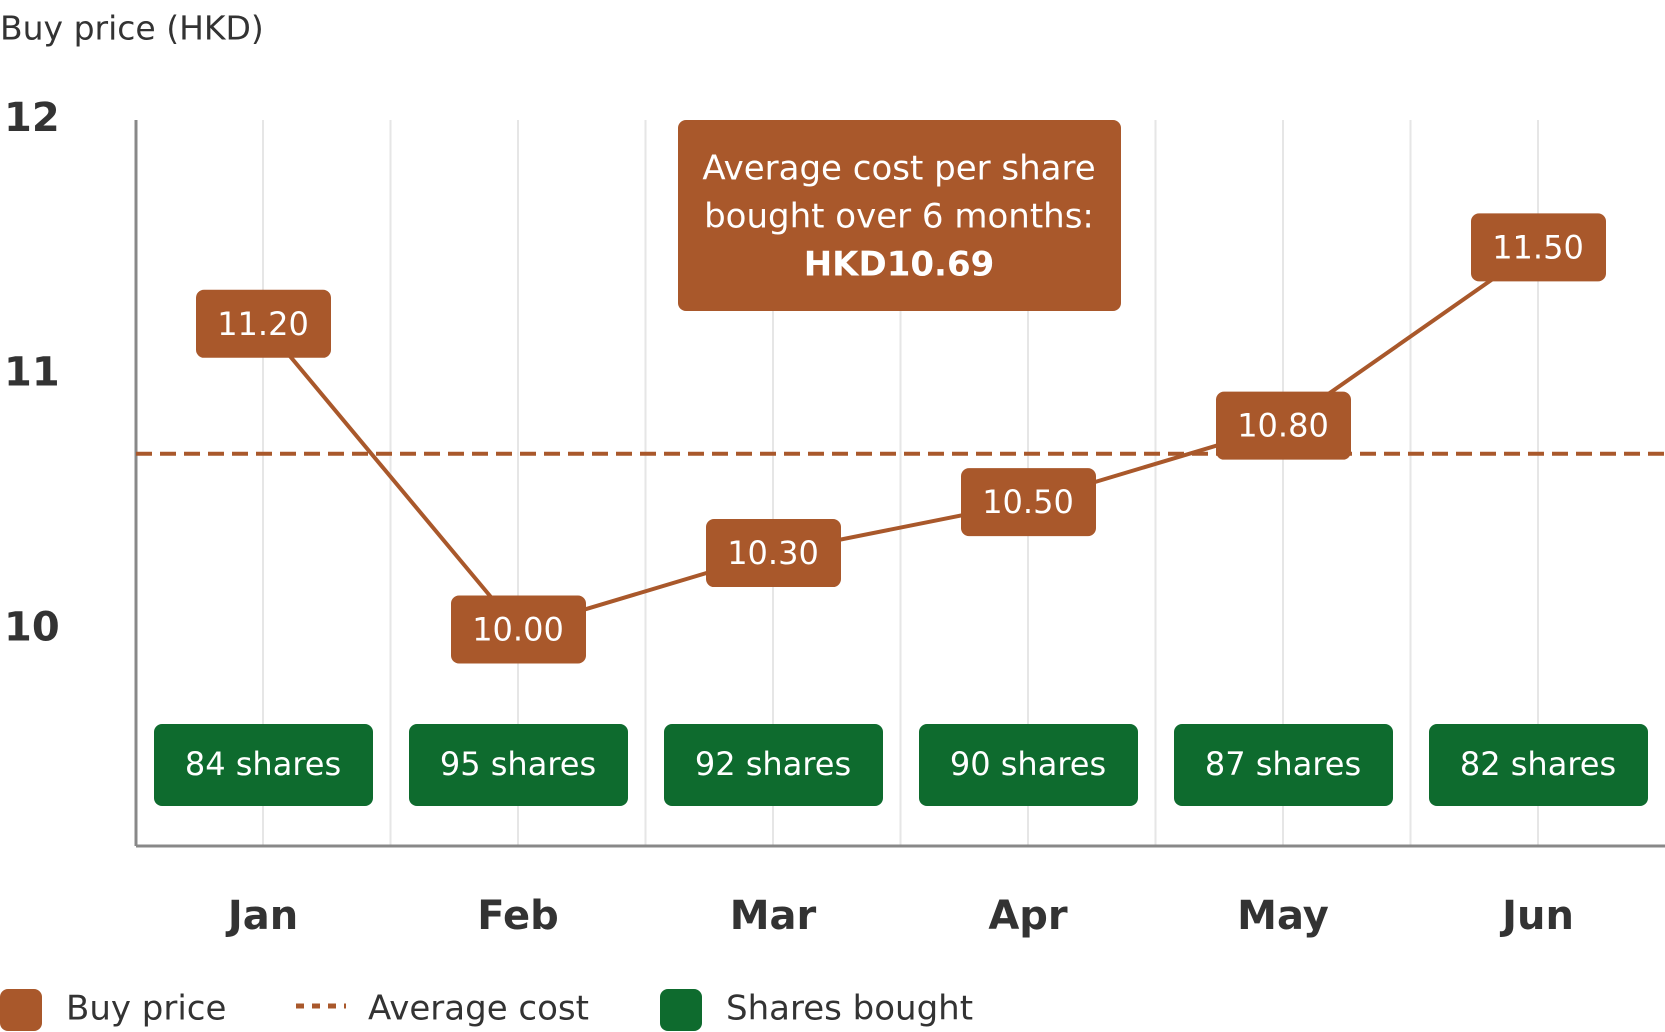 This screenshot has height=1032, width=1665. I want to click on annotation-box, so click(899, 215).